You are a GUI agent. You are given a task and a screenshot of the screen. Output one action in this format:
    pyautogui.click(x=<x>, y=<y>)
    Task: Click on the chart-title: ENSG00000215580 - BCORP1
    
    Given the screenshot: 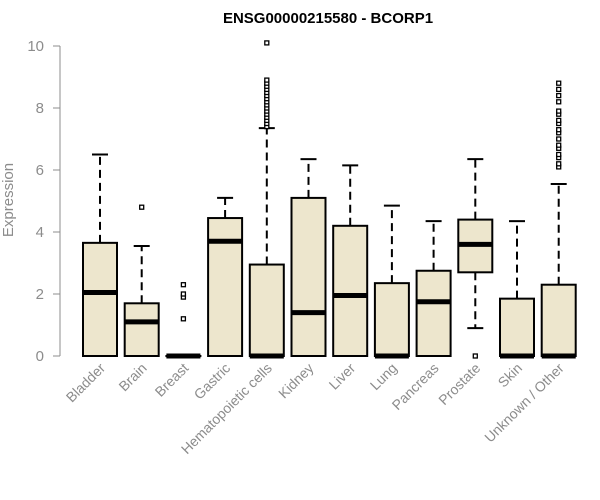 What is the action you would take?
    pyautogui.click(x=328, y=18)
    